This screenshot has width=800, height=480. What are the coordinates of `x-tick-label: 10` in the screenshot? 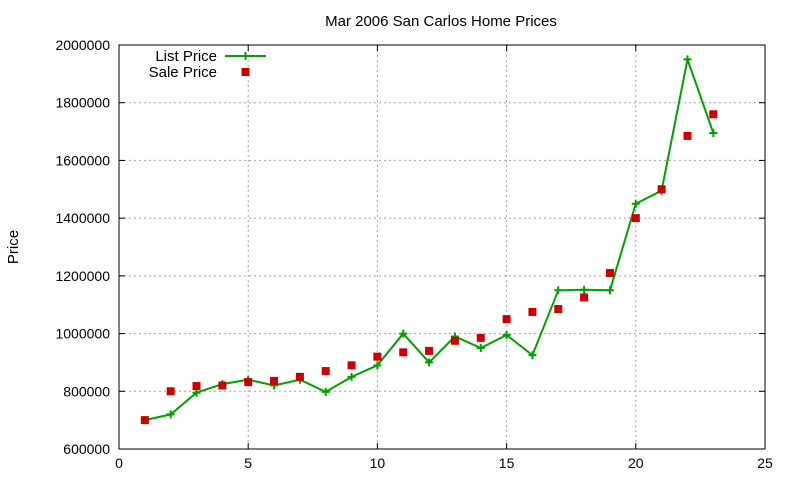 It's located at (378, 463).